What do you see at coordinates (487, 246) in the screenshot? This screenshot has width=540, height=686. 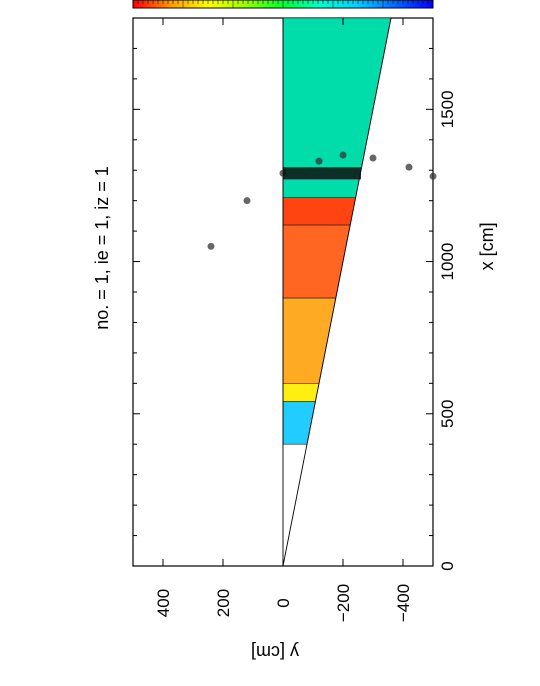 I see `x-axis-label: x [cm]` at bounding box center [487, 246].